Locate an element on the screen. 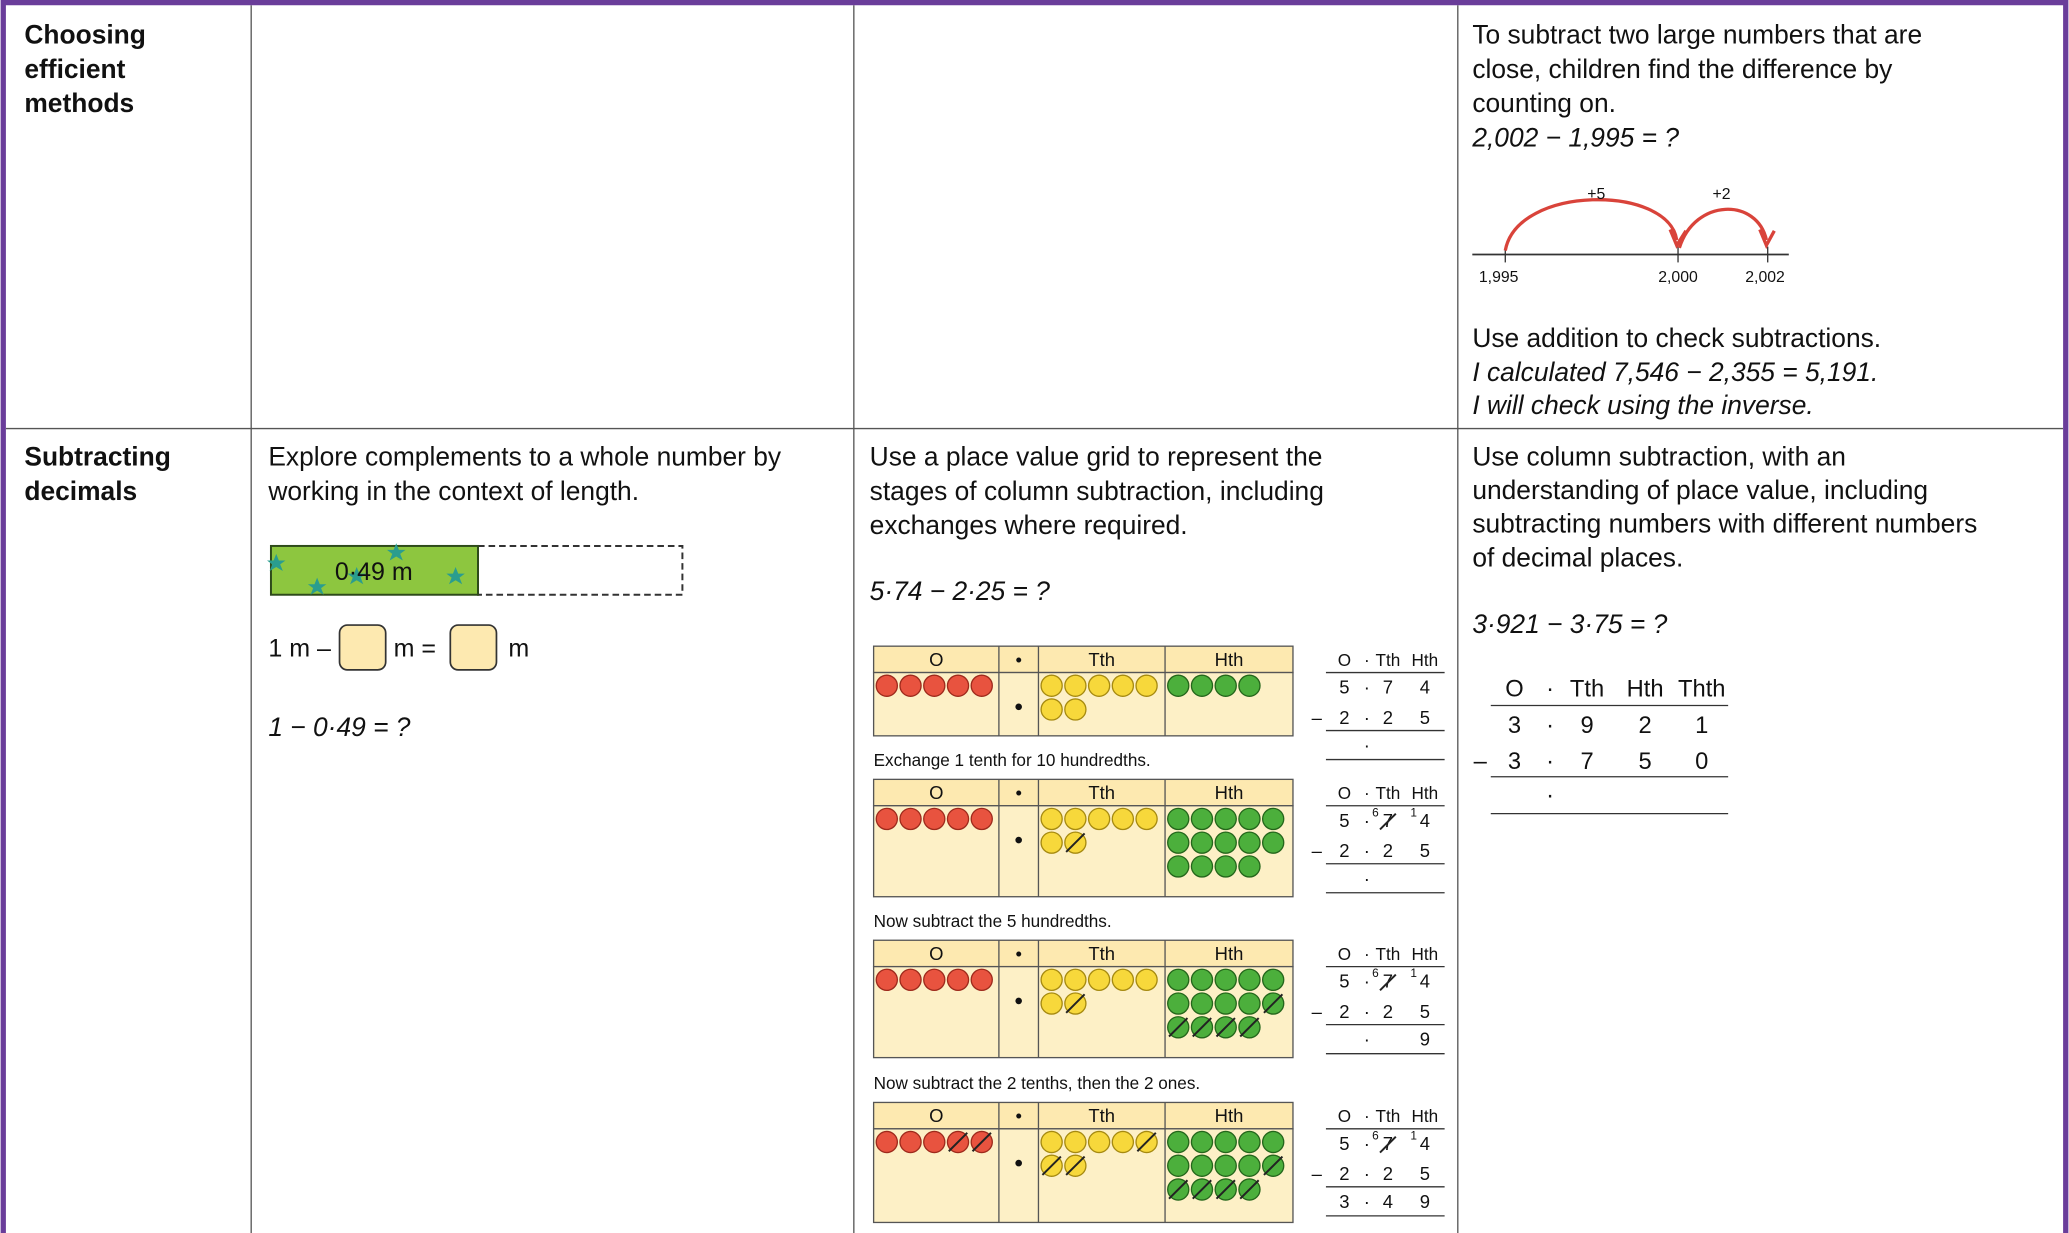 The height and width of the screenshot is (1233, 2069). decimal-point is located at coordinates (1018, 840).